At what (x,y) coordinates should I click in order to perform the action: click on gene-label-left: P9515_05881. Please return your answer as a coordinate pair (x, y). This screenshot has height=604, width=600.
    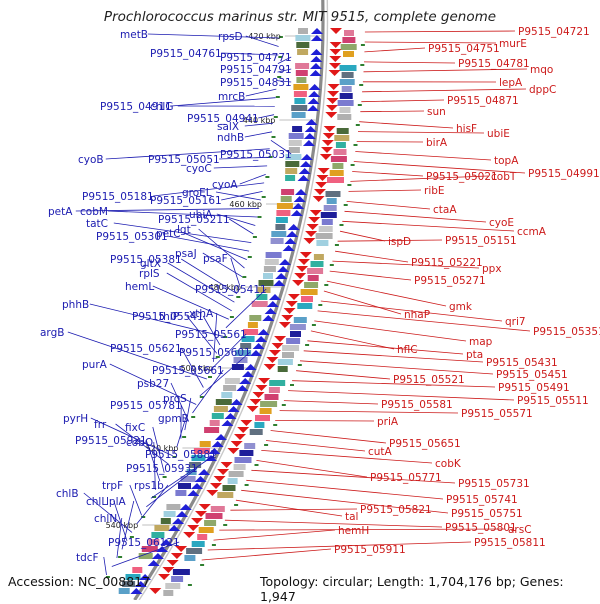
    Looking at the image, I should click on (181, 455).